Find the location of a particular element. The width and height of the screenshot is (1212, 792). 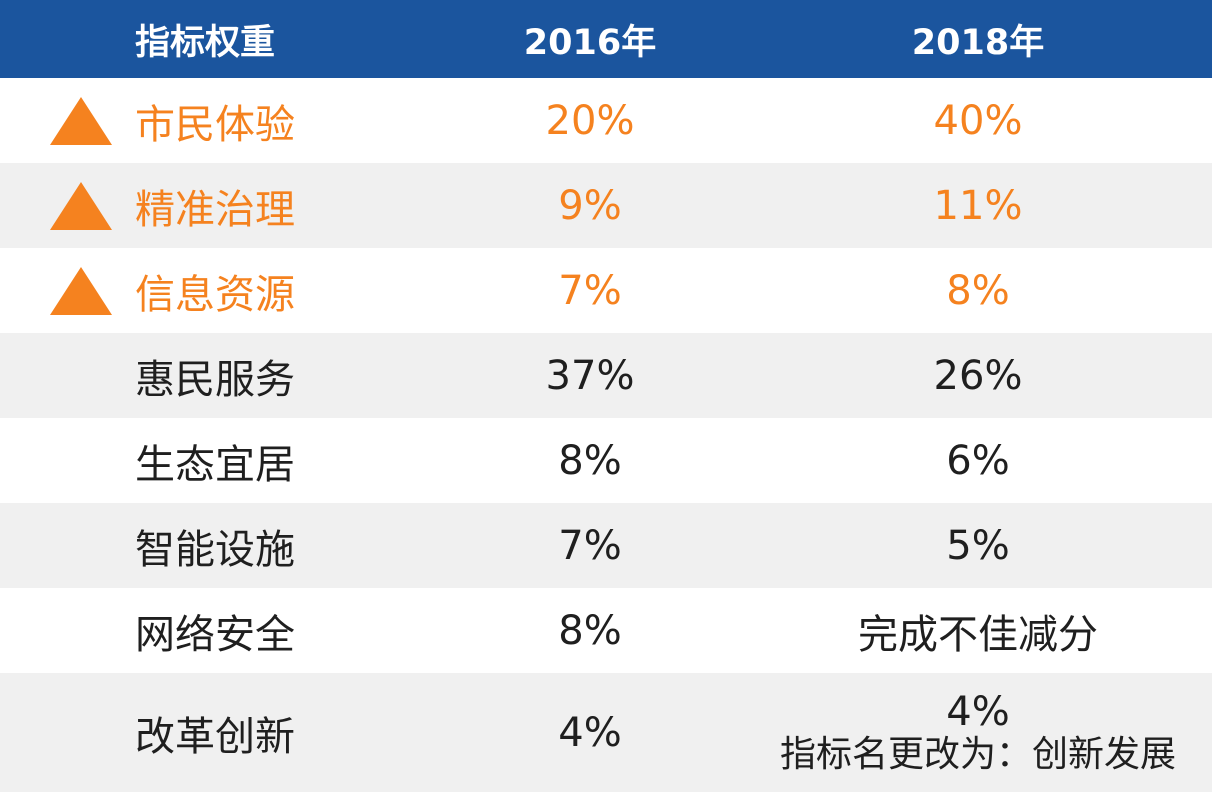

table-row: 惠民服务 37% 26% is located at coordinates (606, 375).